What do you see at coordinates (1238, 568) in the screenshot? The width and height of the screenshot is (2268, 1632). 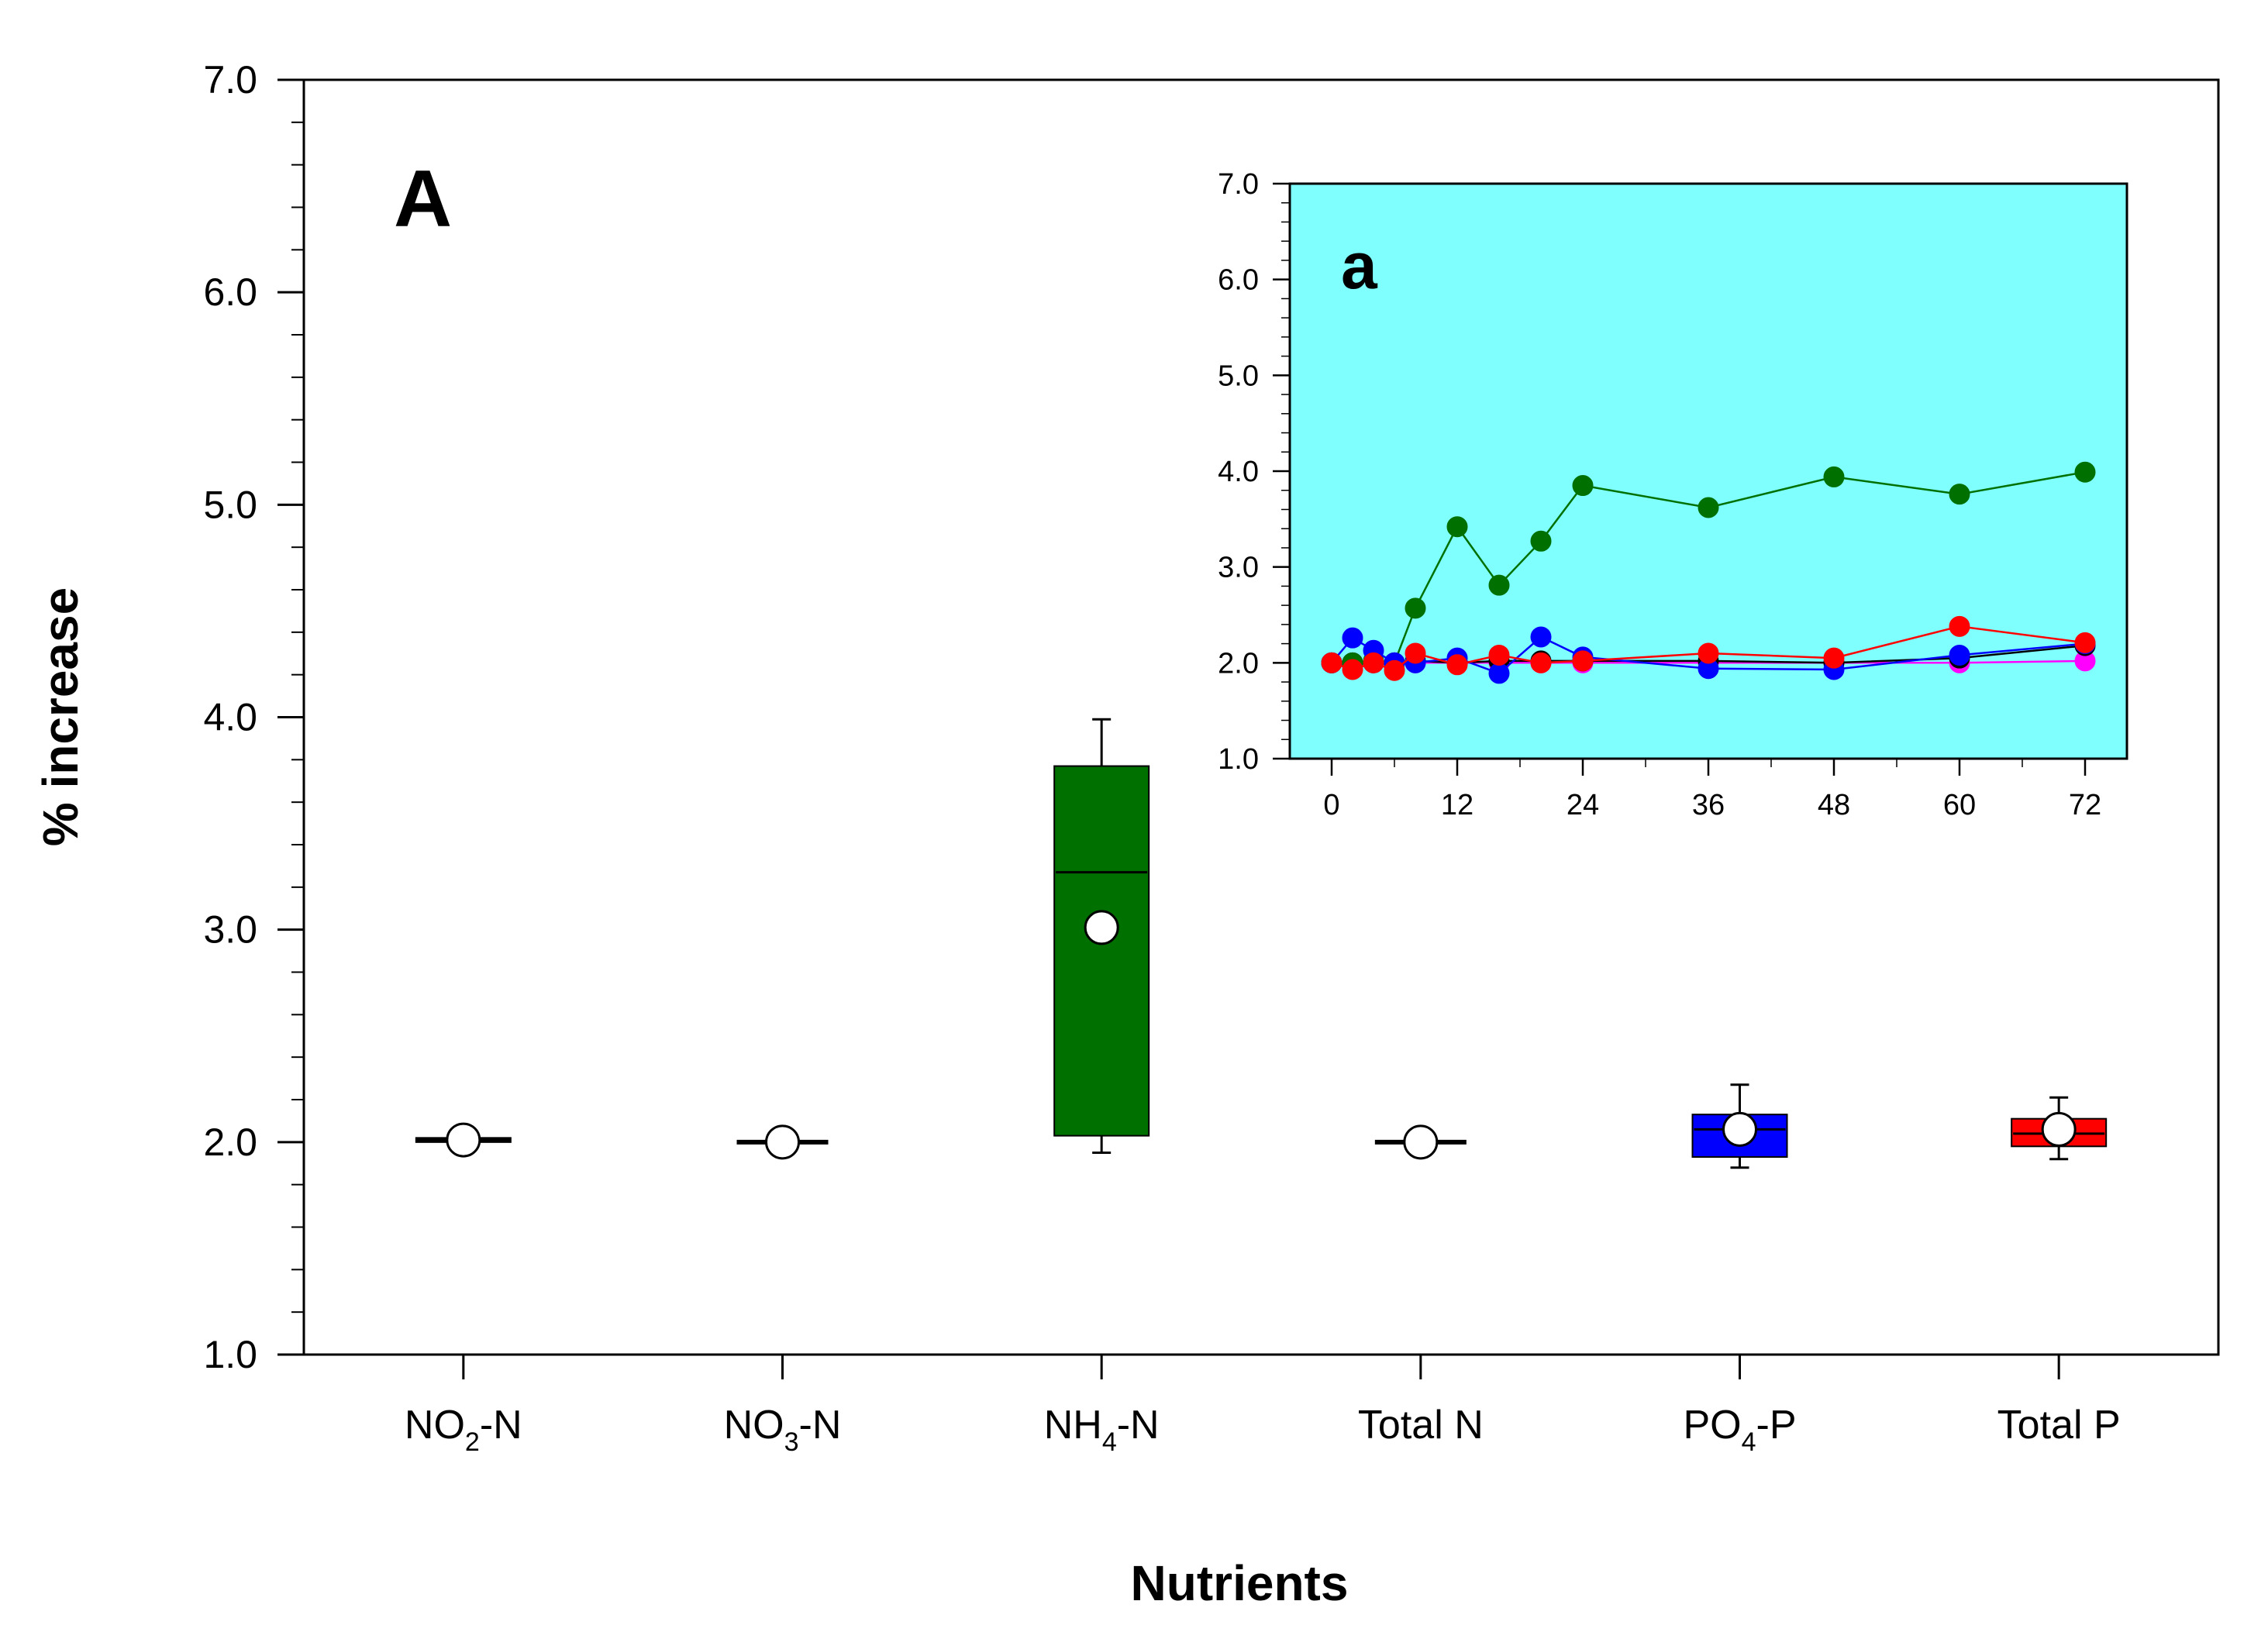 I see `inset-y-tick-label: 3.0` at bounding box center [1238, 568].